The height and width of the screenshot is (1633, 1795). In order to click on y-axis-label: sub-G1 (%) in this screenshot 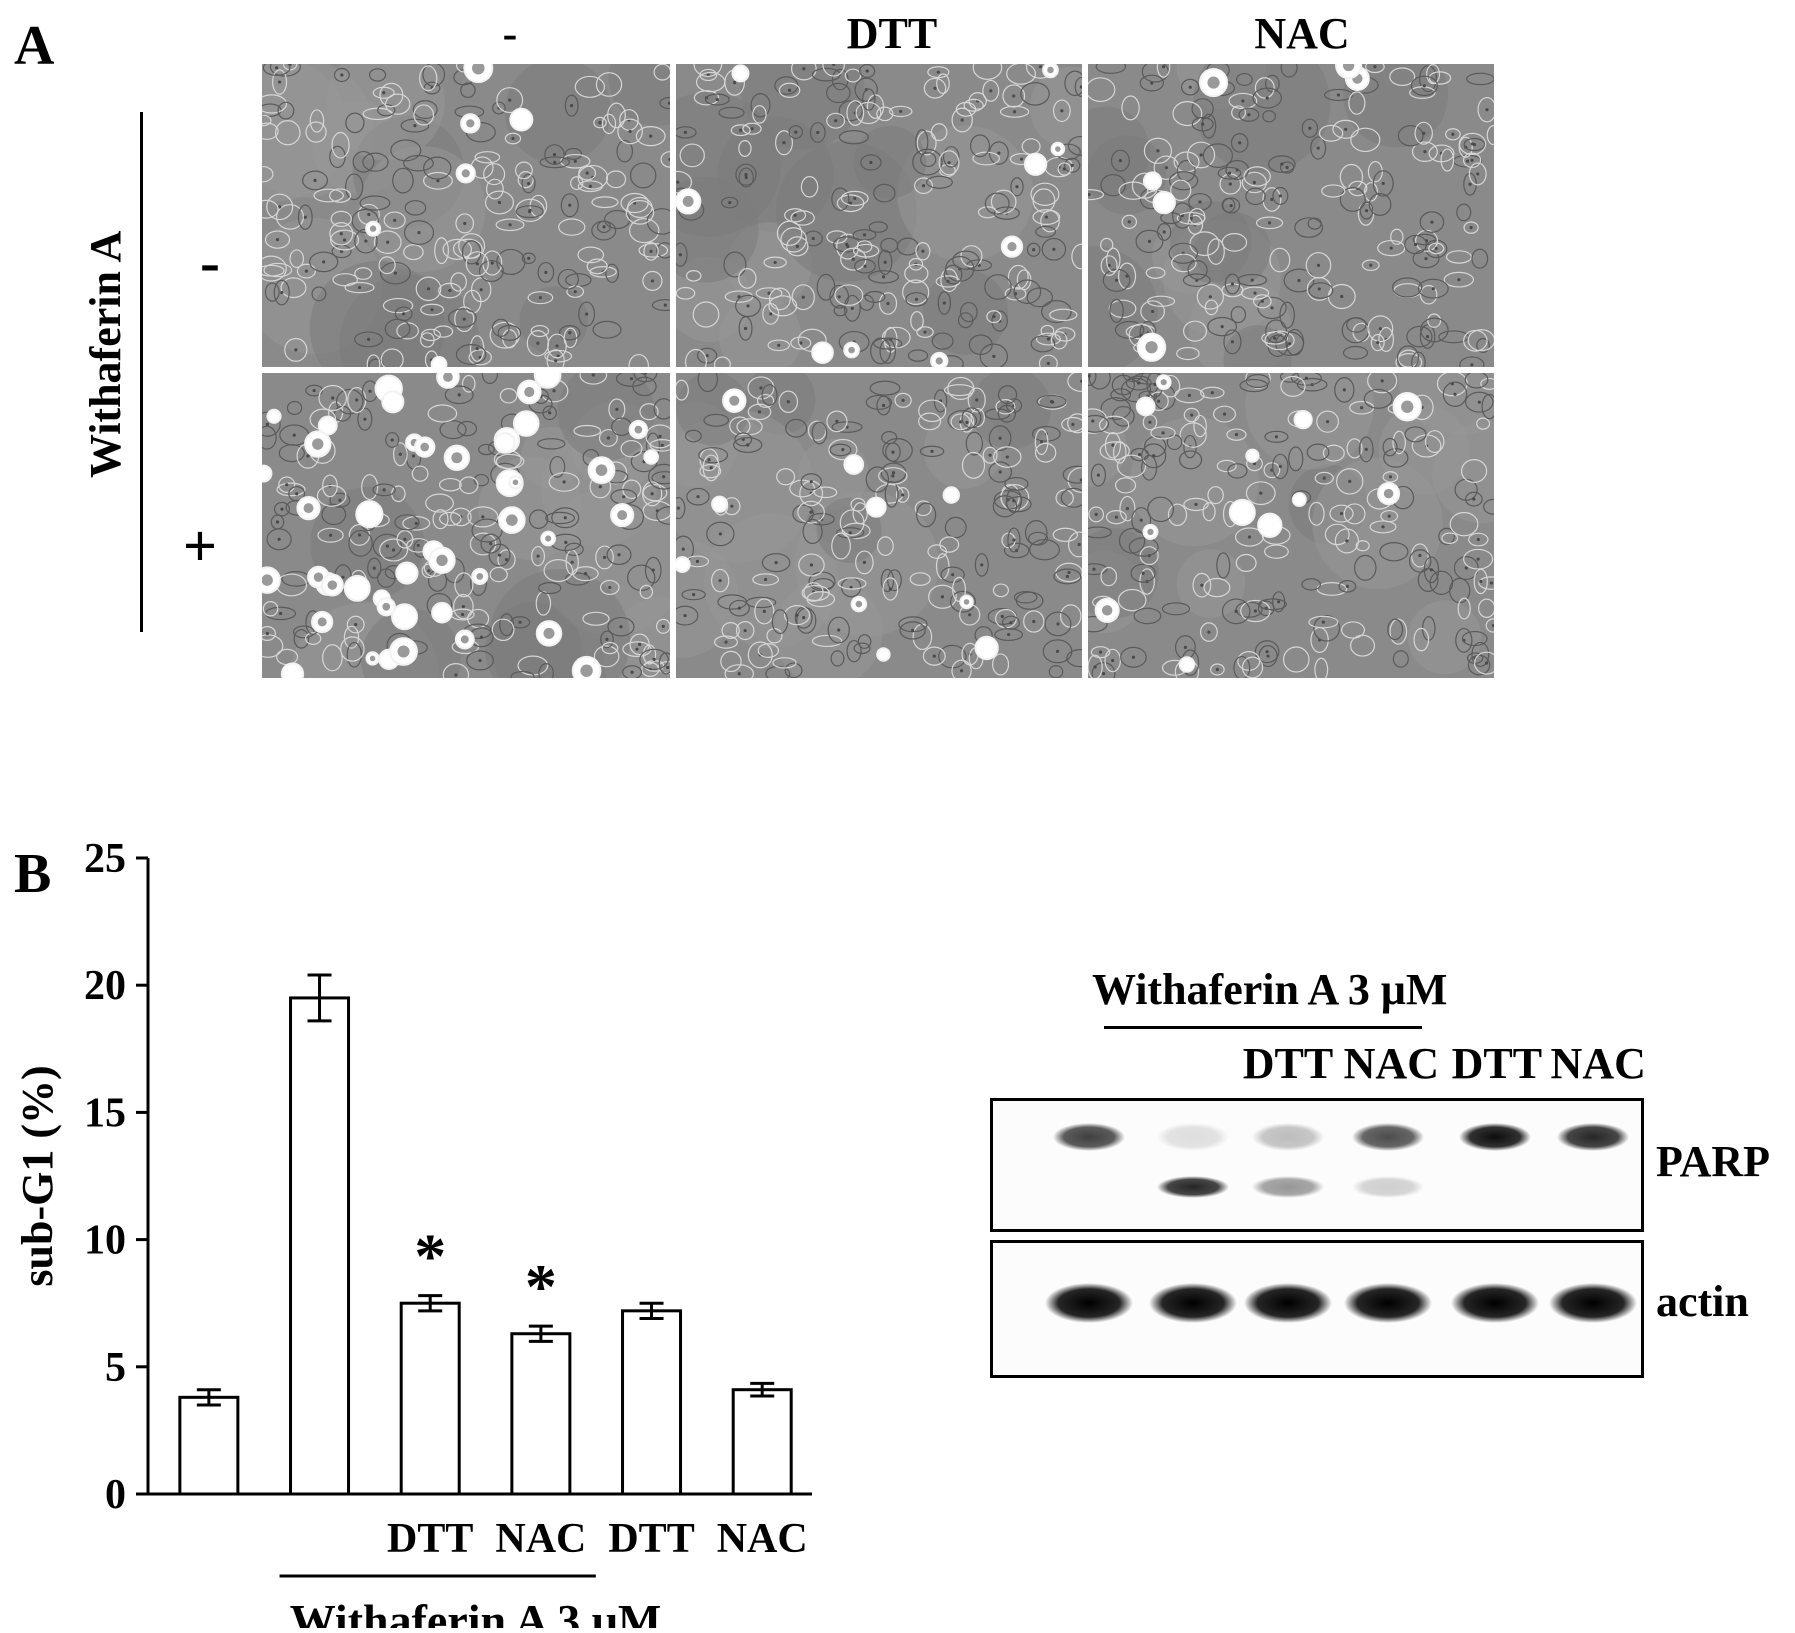, I will do `click(37, 1175)`.